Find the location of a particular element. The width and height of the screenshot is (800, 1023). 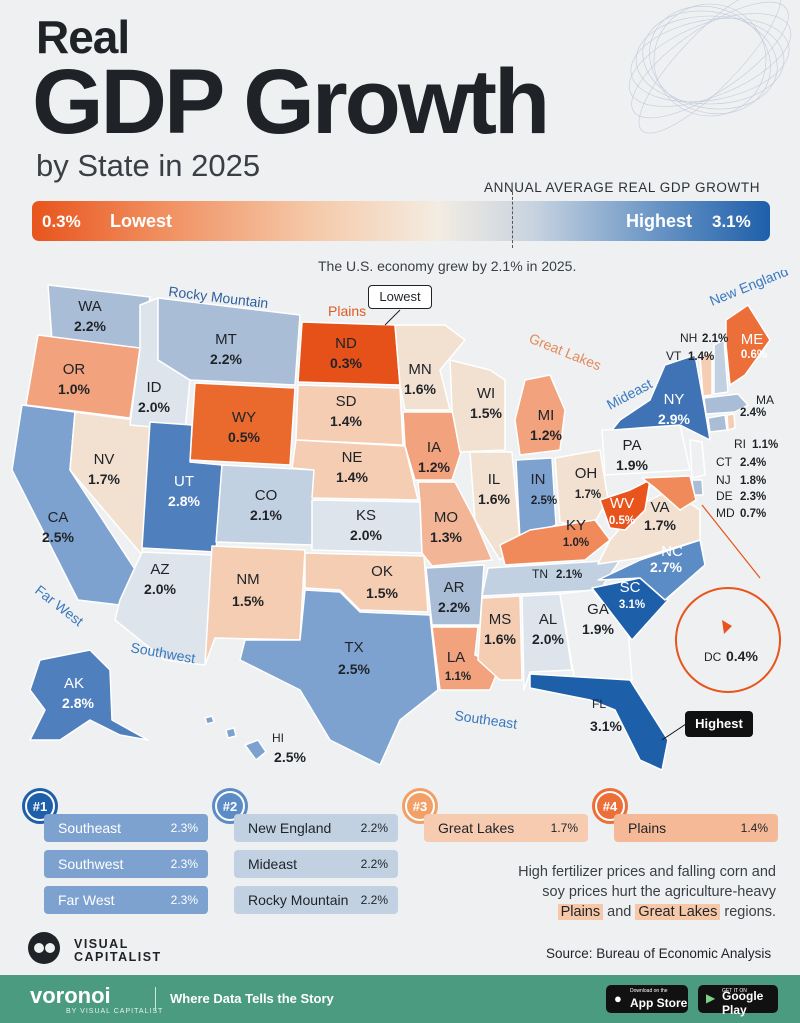

visual-capitalist-wordmark: VISUAL CAPITALIST is located at coordinates (118, 951).